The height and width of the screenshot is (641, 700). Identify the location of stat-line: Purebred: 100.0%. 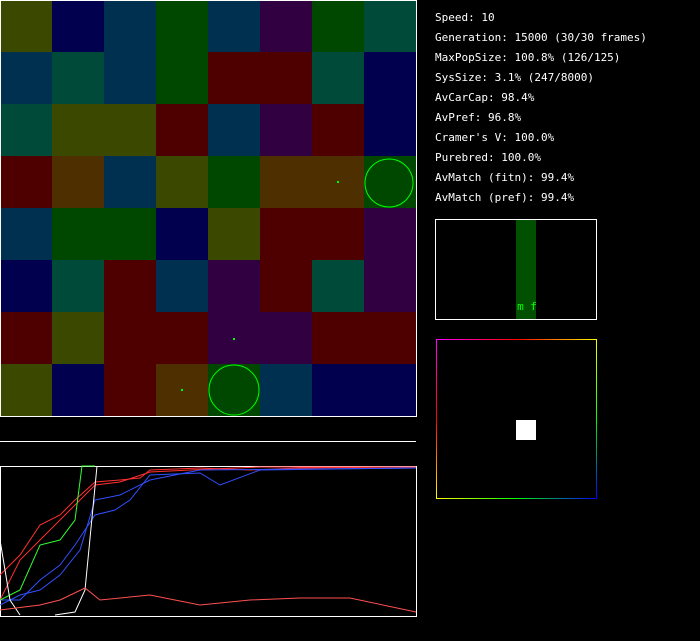
(488, 157).